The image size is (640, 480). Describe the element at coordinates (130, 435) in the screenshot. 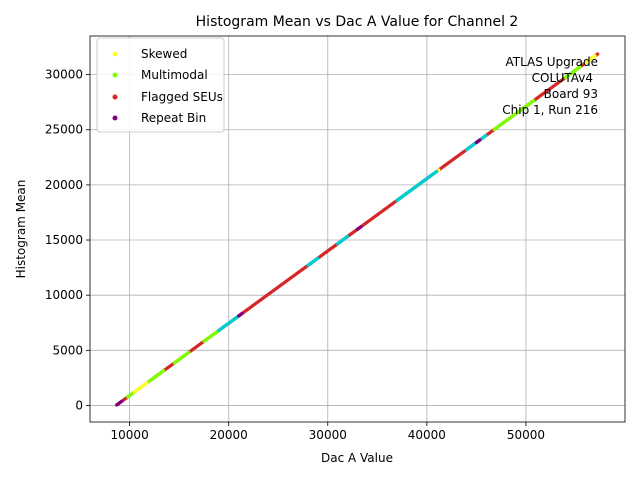

I see `x-tick-label: 10000` at that location.